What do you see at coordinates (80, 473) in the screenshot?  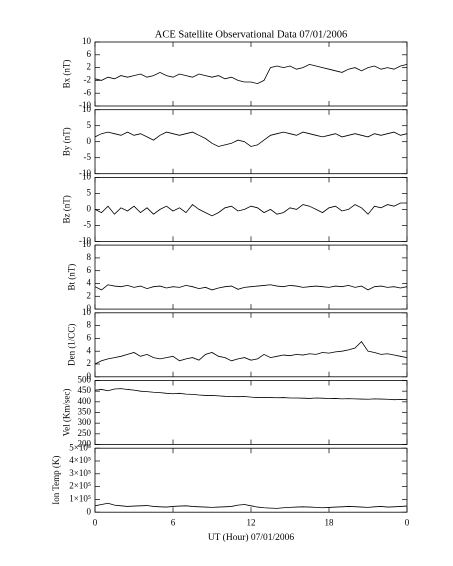 I see `y-tick-label: 3×10⁵` at bounding box center [80, 473].